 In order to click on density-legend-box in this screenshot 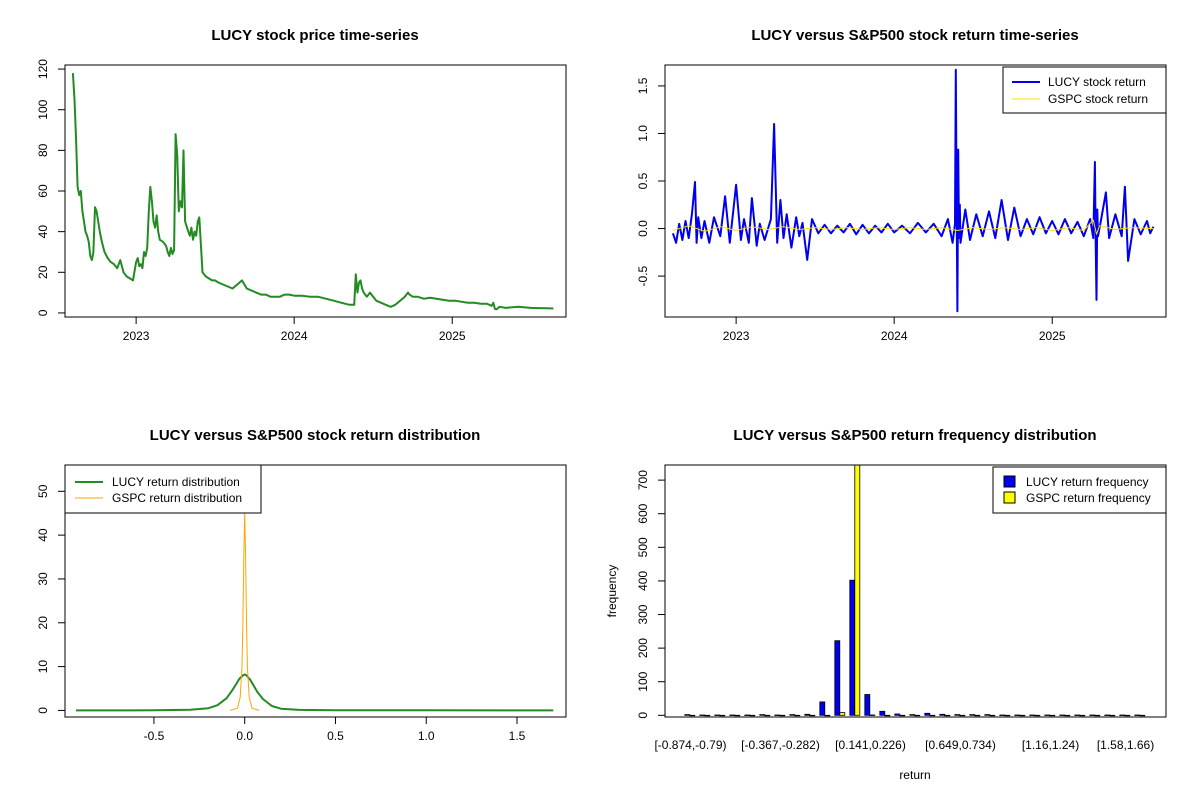, I will do `click(163, 489)`.